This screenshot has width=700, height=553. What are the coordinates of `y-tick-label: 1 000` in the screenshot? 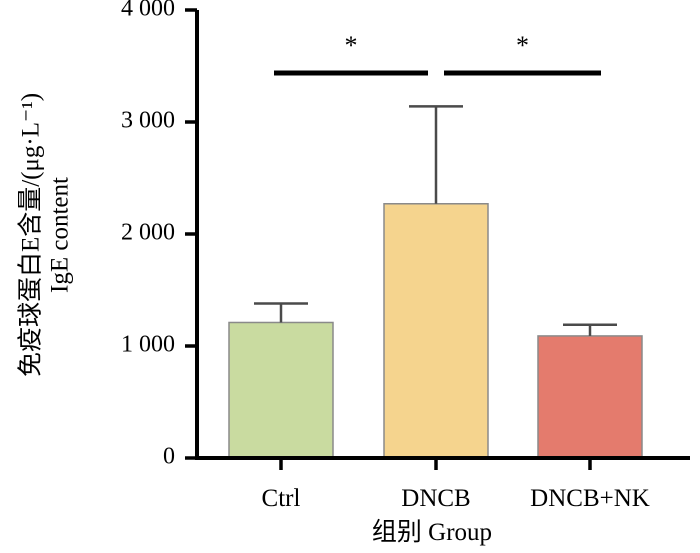 It's located at (148, 345).